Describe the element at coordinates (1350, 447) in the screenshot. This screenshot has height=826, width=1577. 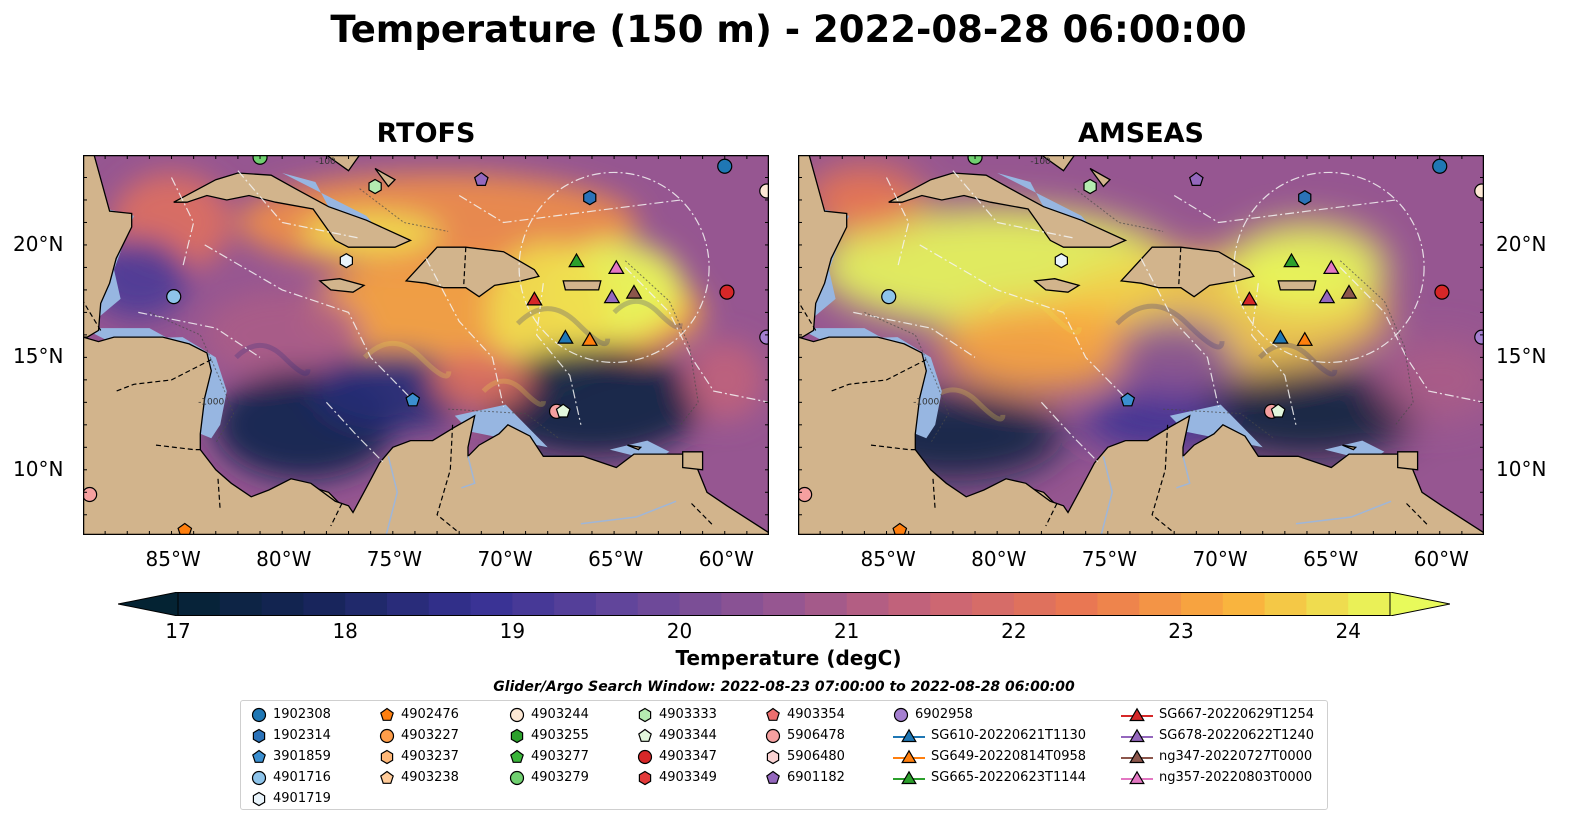
I see `land-venezuelaIsland` at that location.